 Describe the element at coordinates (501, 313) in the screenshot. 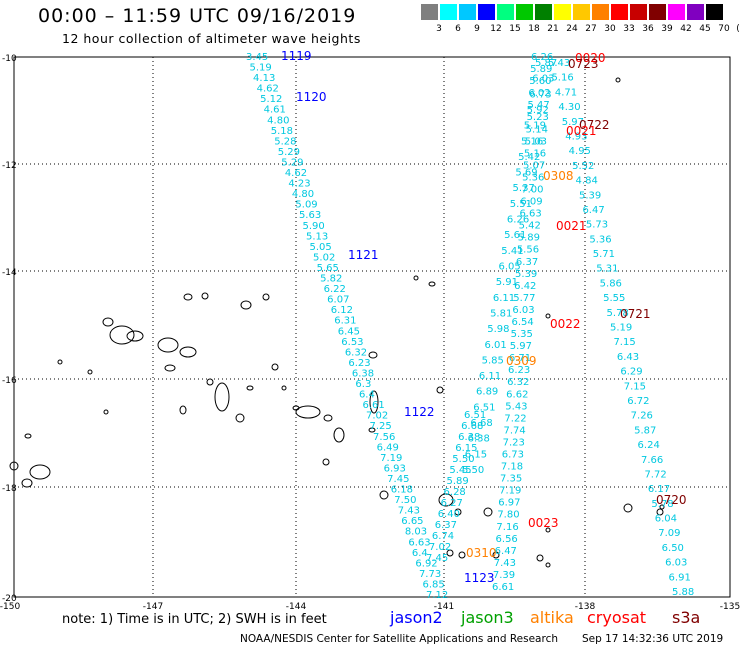

I see `swh-value: 5.81` at that location.